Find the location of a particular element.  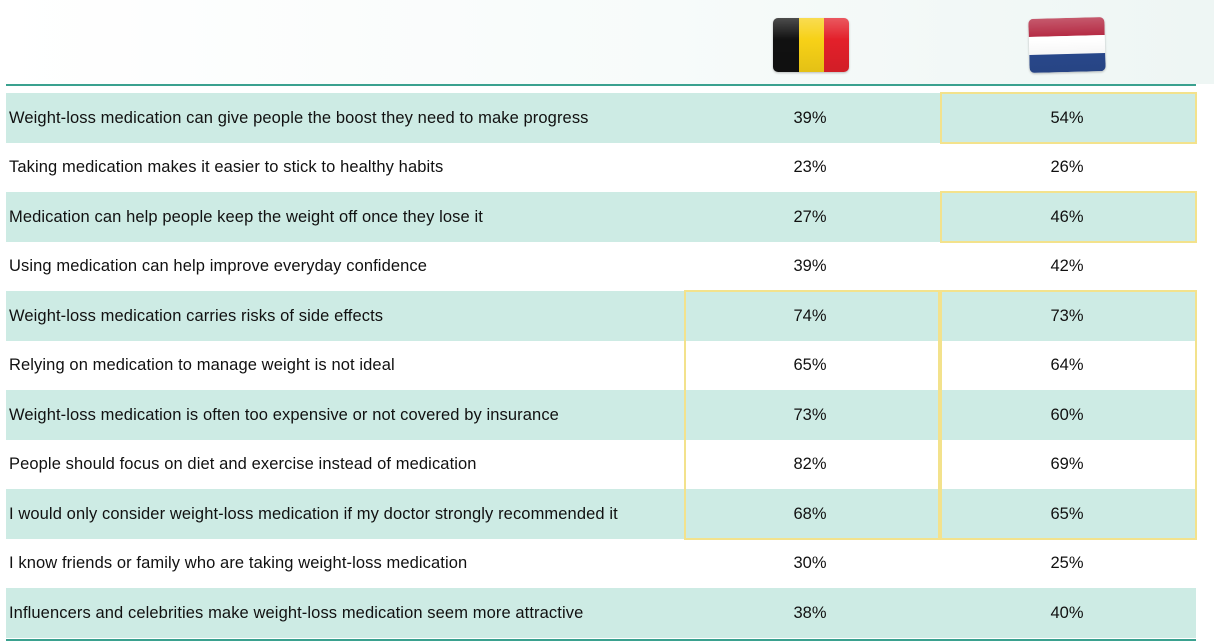

belgium-flag-icon is located at coordinates (811, 45).